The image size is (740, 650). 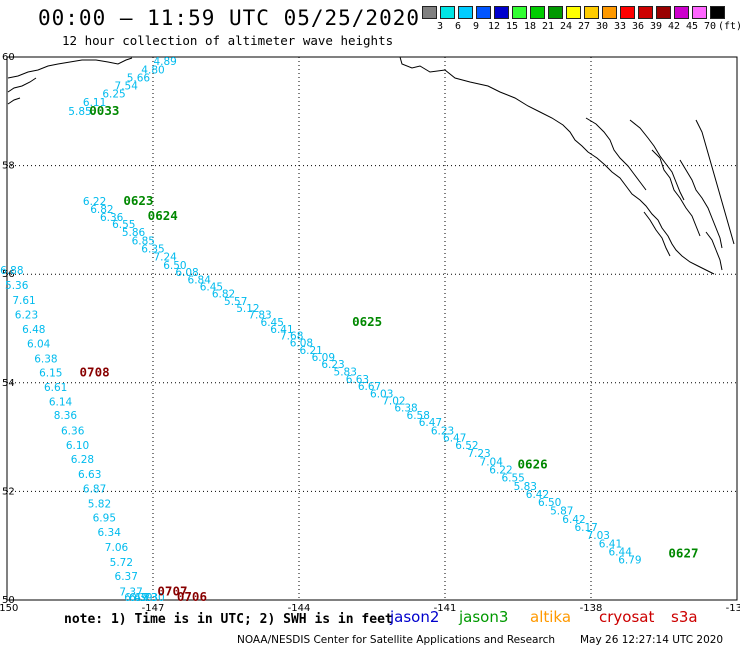 I want to click on pass-time-label: 0707, so click(x=172, y=591).